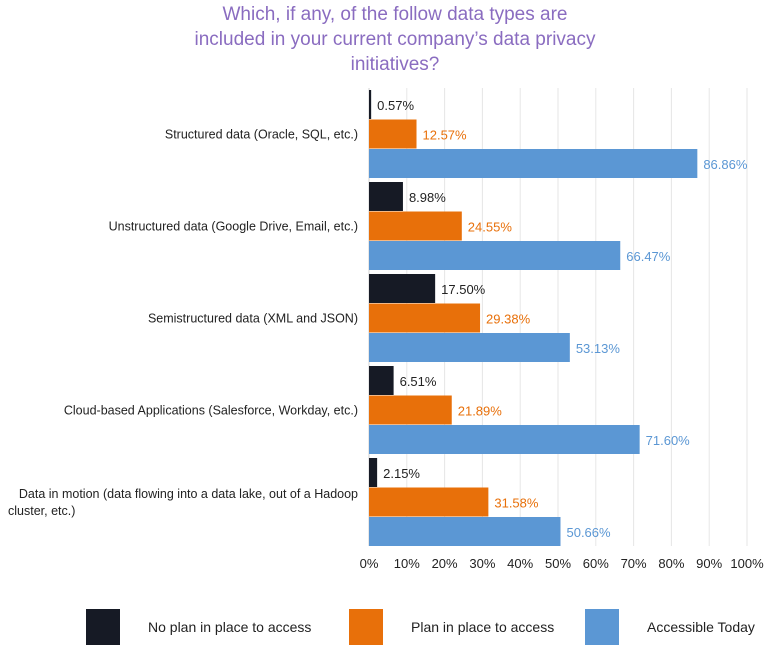 The image size is (770, 649). What do you see at coordinates (701, 627) in the screenshot?
I see `legend-label: Accessible Today` at bounding box center [701, 627].